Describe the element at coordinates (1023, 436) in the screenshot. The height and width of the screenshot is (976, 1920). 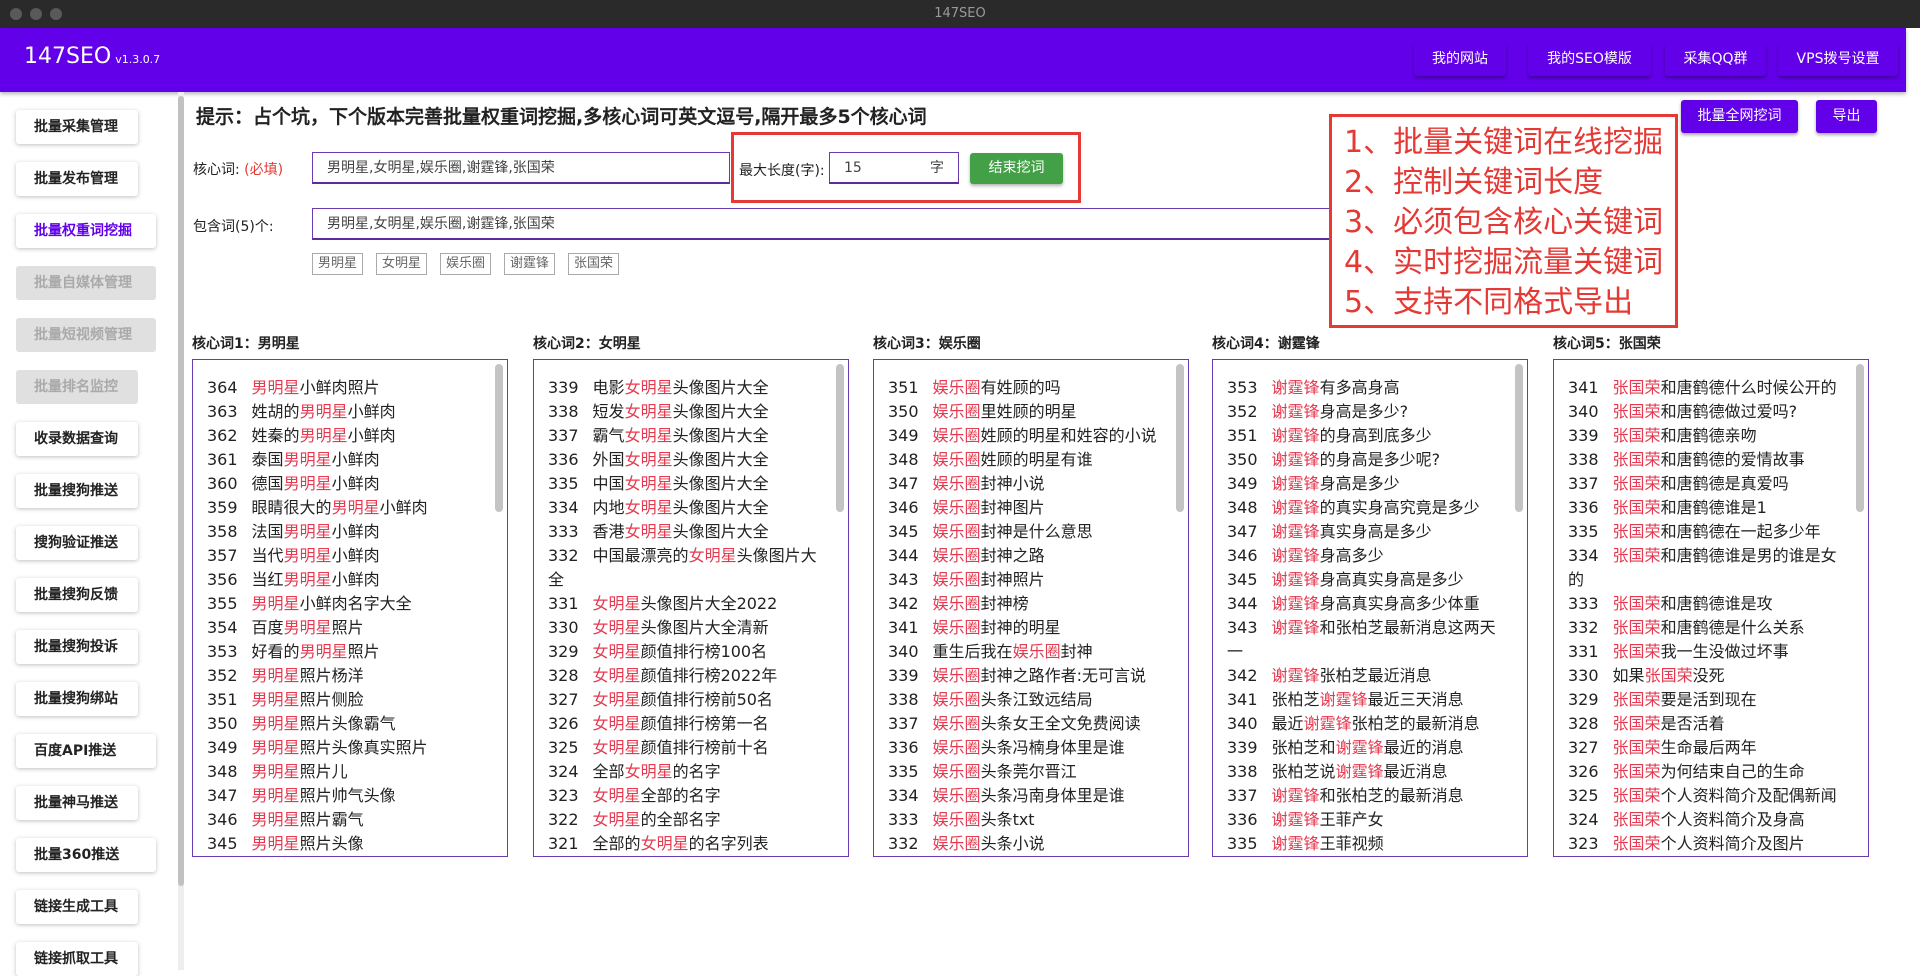
I see `list-item: 349 娱乐圈姓顾的明星和姓容的小说` at that location.